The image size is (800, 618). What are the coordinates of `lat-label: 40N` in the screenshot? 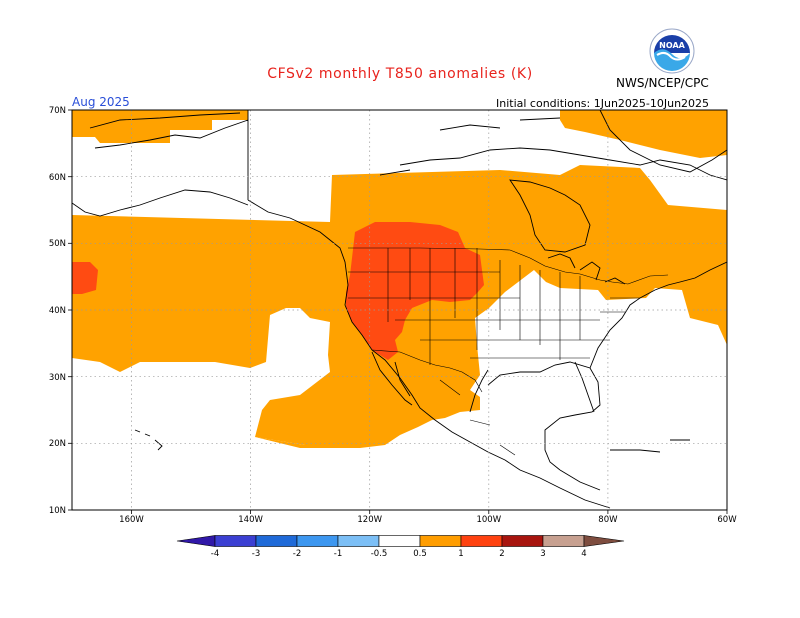 It's located at (57, 311).